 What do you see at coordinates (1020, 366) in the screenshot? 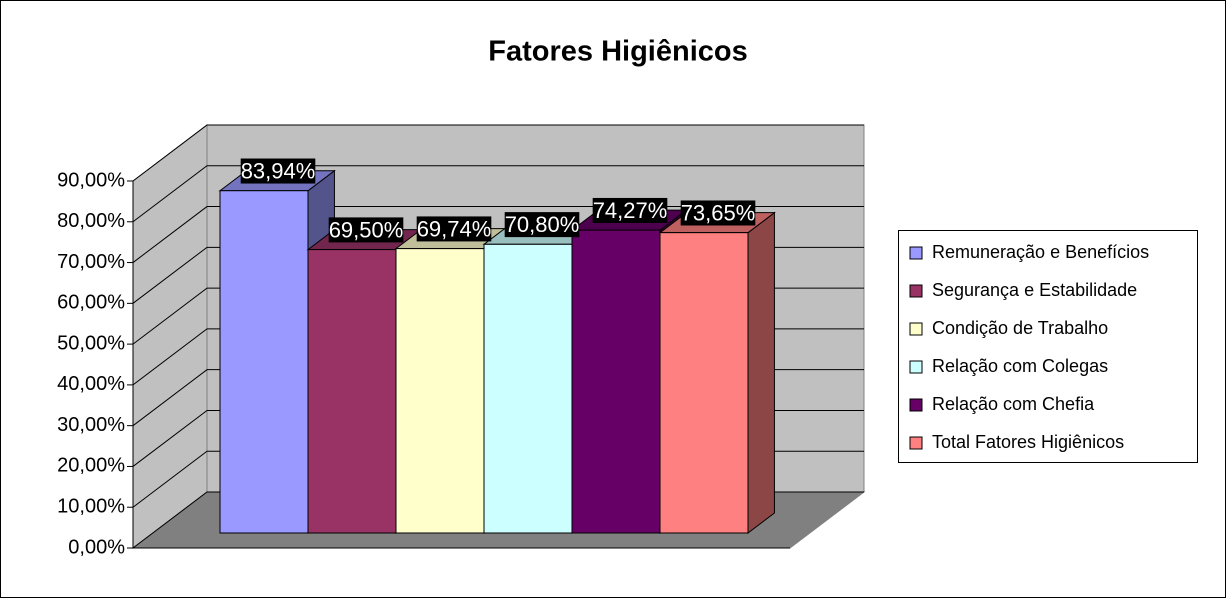
I see `legend-label: Relação com Colegas` at bounding box center [1020, 366].